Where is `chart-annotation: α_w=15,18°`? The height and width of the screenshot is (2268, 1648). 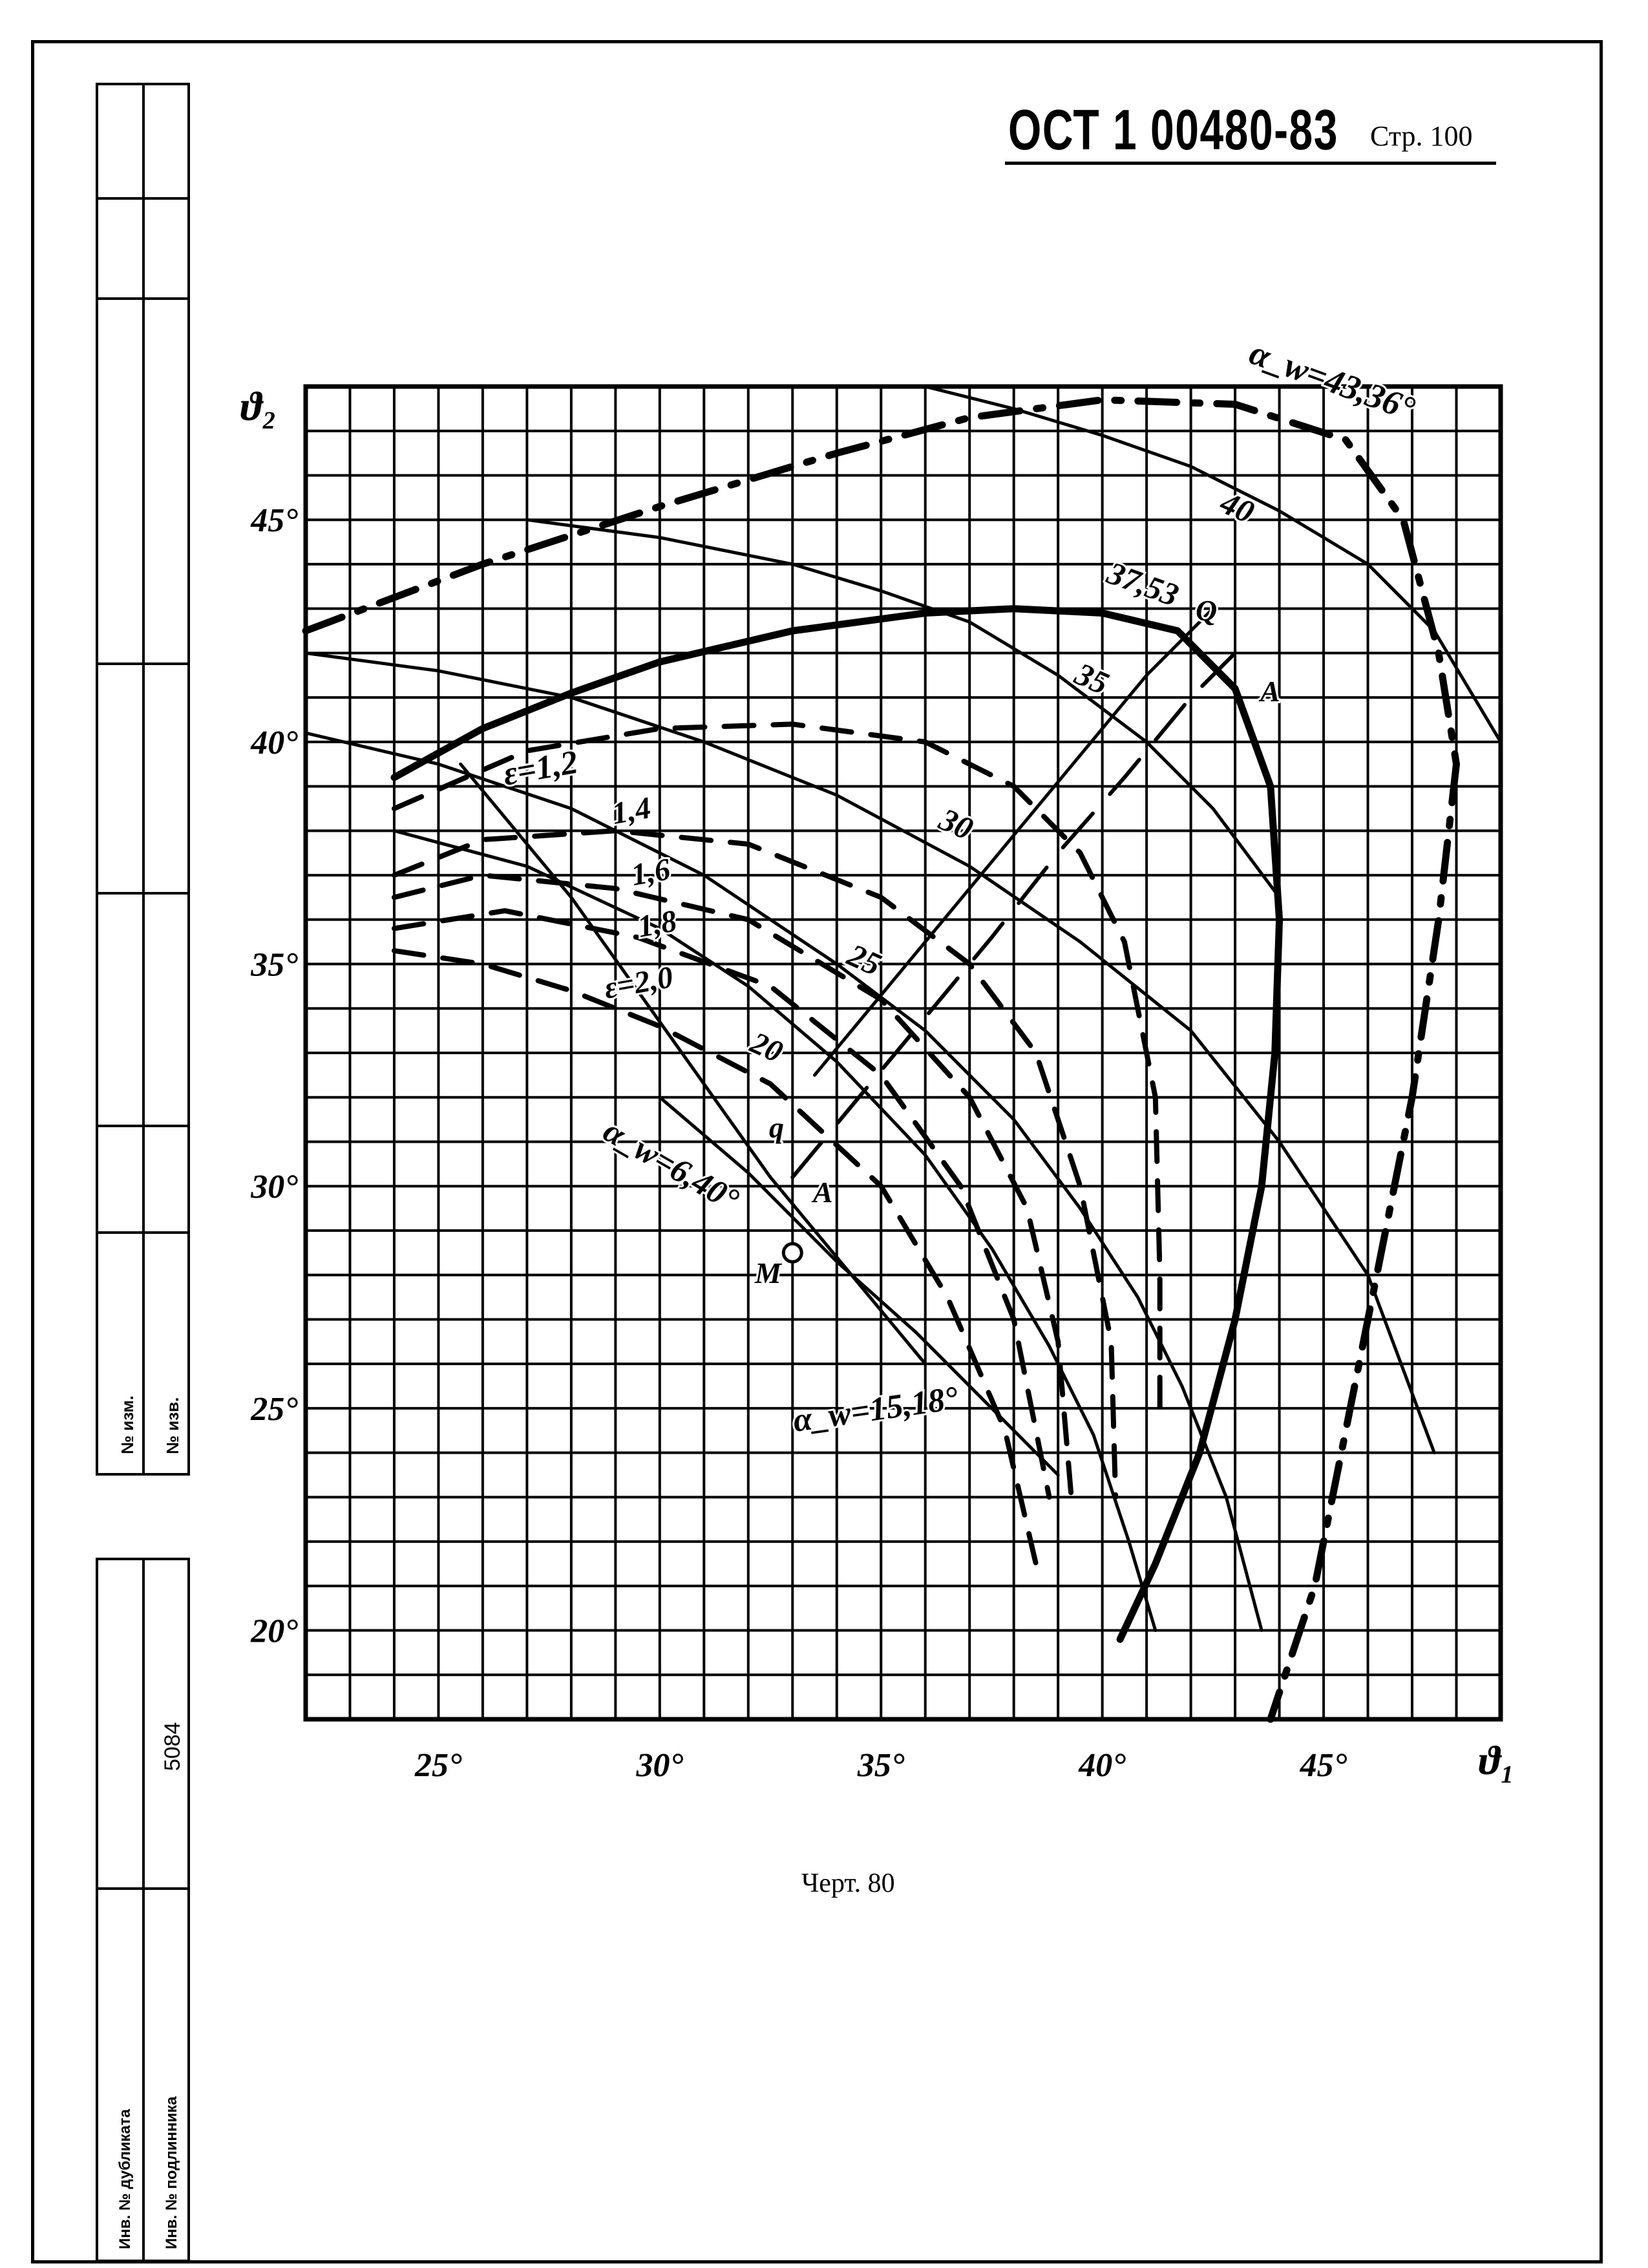
chart-annotation: α_w=15,18° is located at coordinates (876, 1409).